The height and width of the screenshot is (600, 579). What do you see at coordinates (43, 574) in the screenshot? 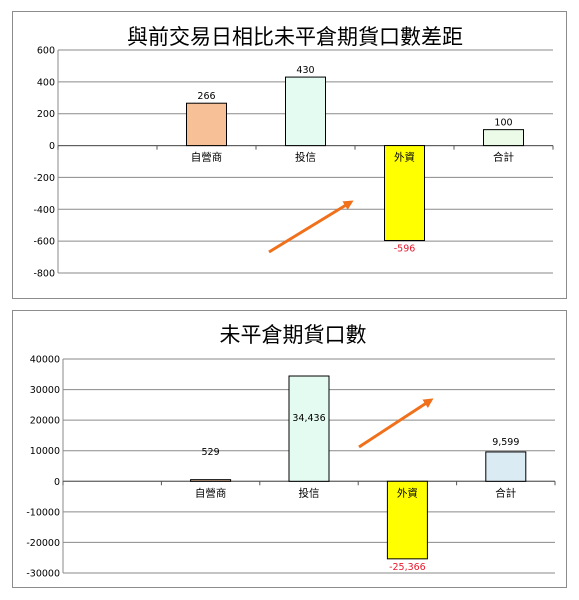
I see `y-tick-label: -30000` at bounding box center [43, 574].